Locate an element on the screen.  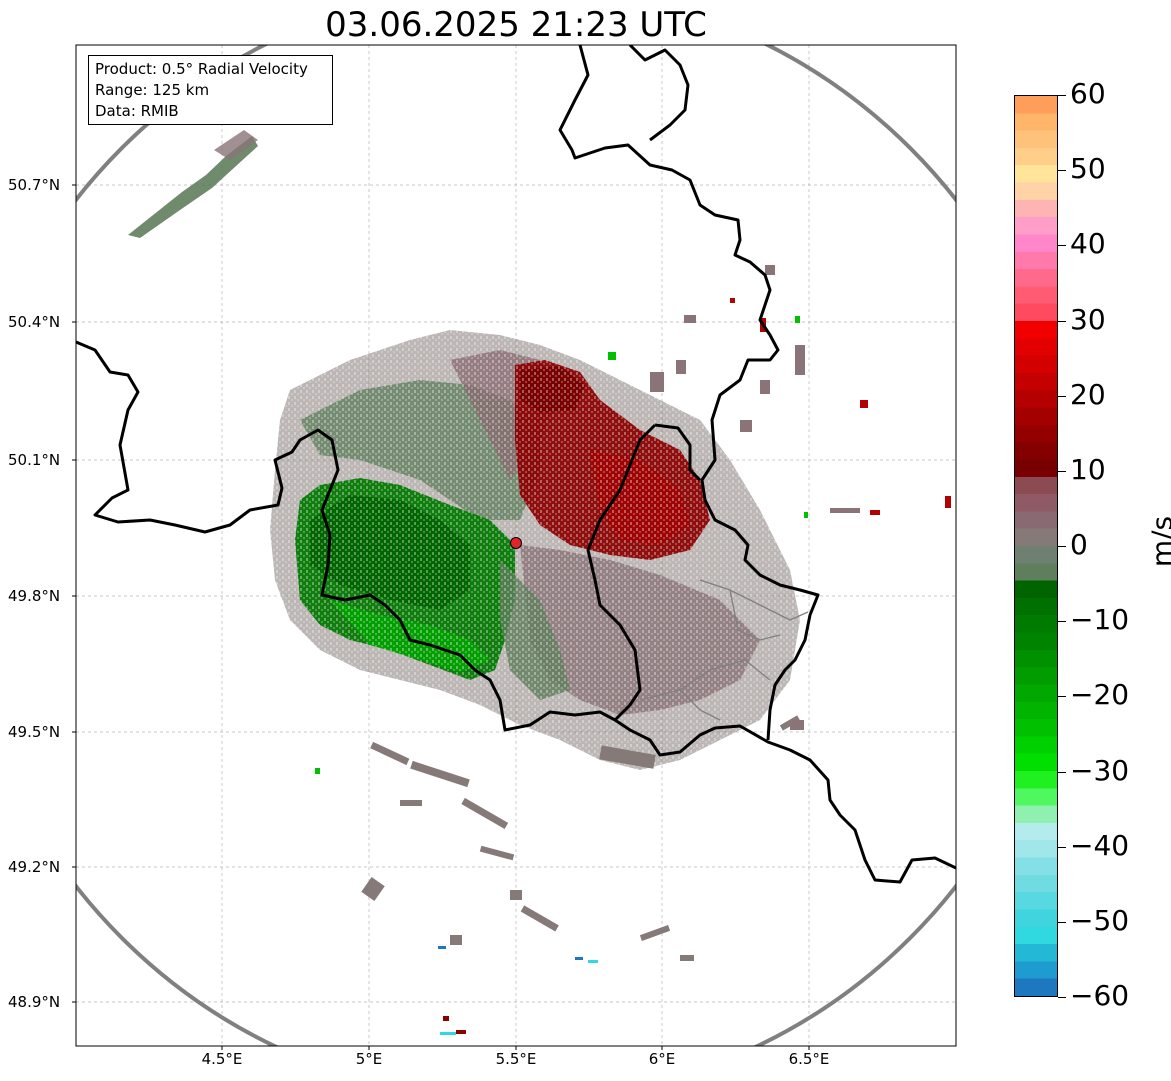
colorbar-unit-label: m/s is located at coordinates (1158, 541).